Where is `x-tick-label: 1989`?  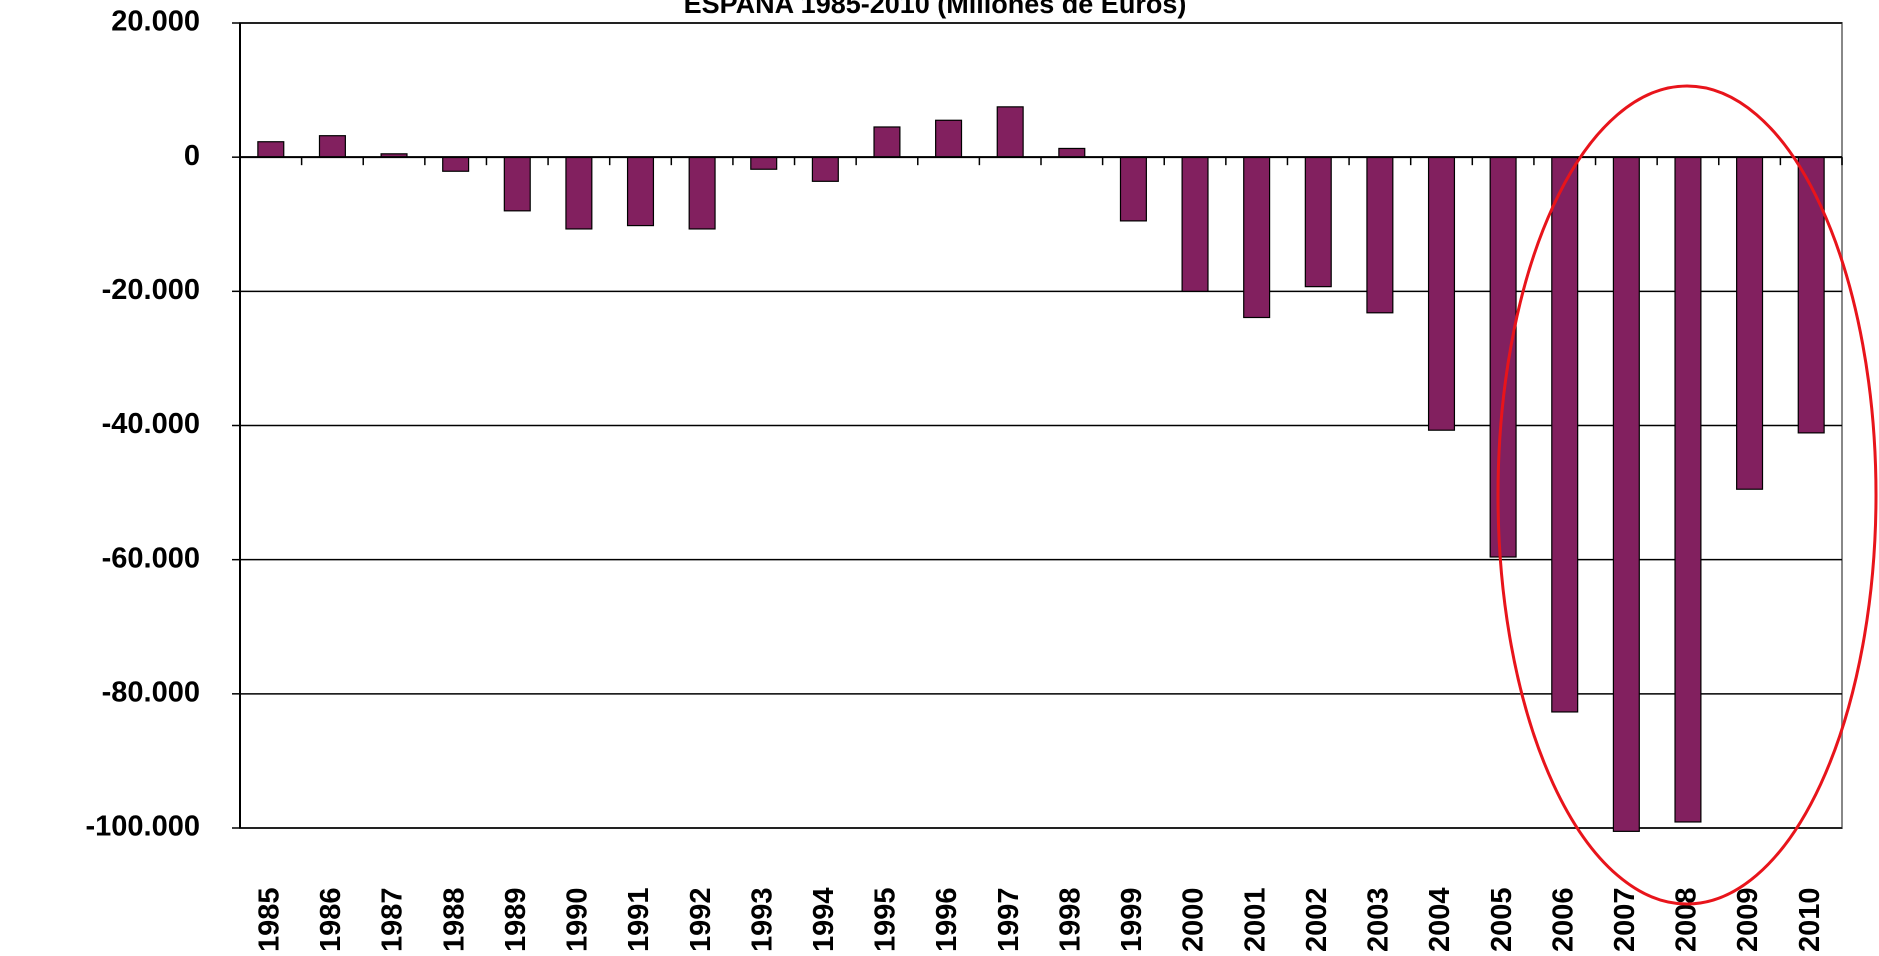
x-tick-label: 1989 is located at coordinates (516, 919).